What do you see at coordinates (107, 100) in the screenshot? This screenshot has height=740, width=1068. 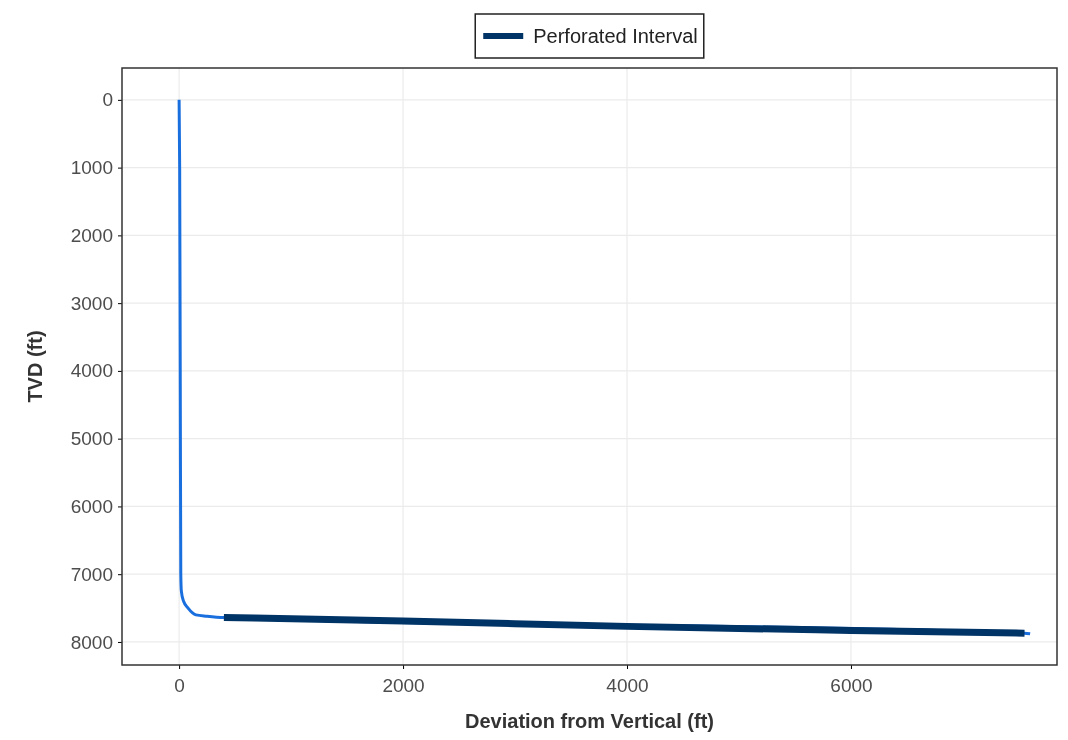 I see `y-tick-label: 0` at bounding box center [107, 100].